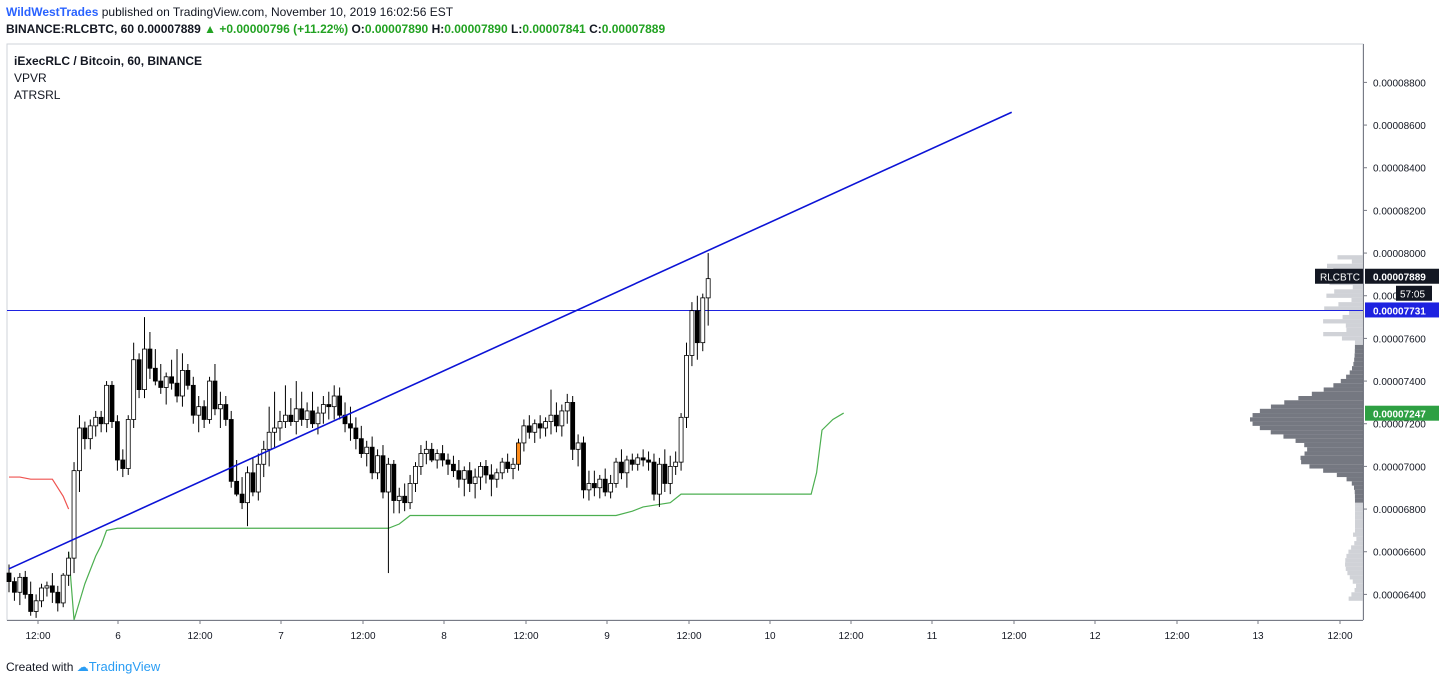 The height and width of the screenshot is (685, 1444). I want to click on legend-vpvr: VPVR, so click(30, 78).